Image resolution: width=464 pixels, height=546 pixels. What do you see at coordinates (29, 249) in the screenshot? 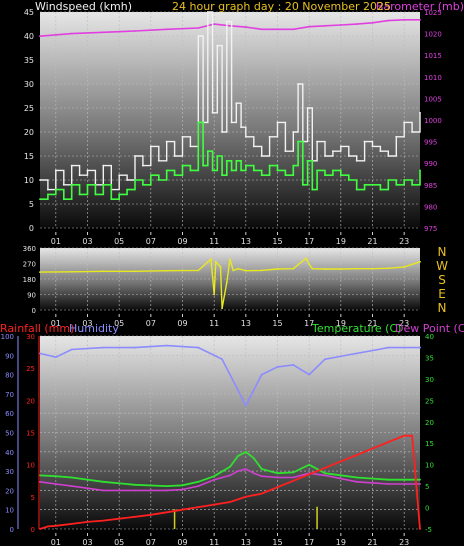
I see `direction-y-tick: 360` at bounding box center [29, 249].